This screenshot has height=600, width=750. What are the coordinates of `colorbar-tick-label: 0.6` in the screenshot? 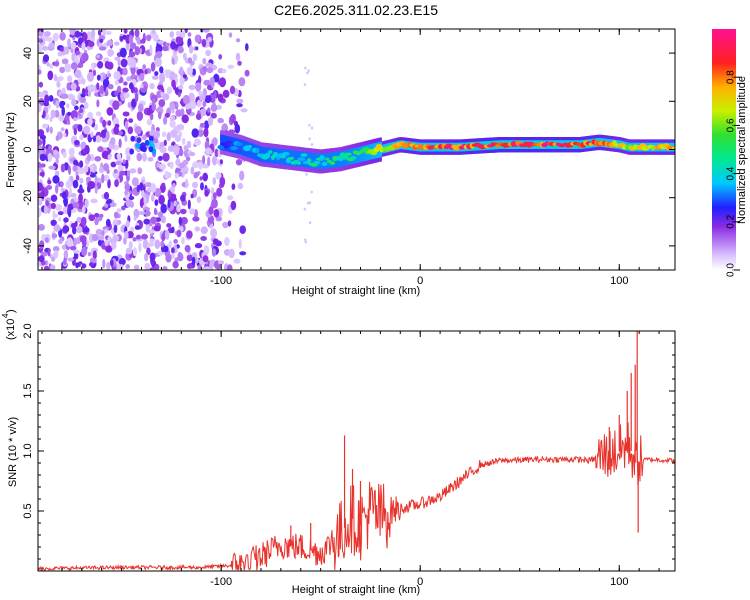 It's located at (731, 125).